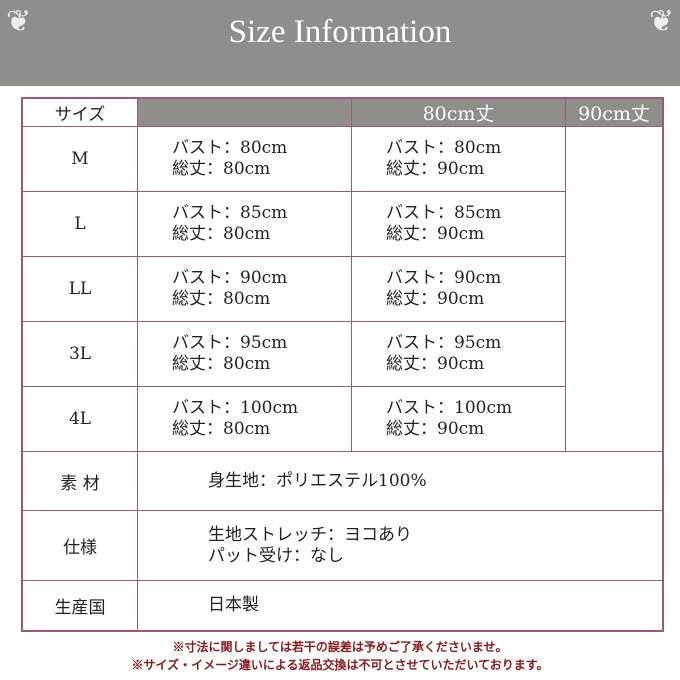  I want to click on size-value: 4L, so click(80, 419).